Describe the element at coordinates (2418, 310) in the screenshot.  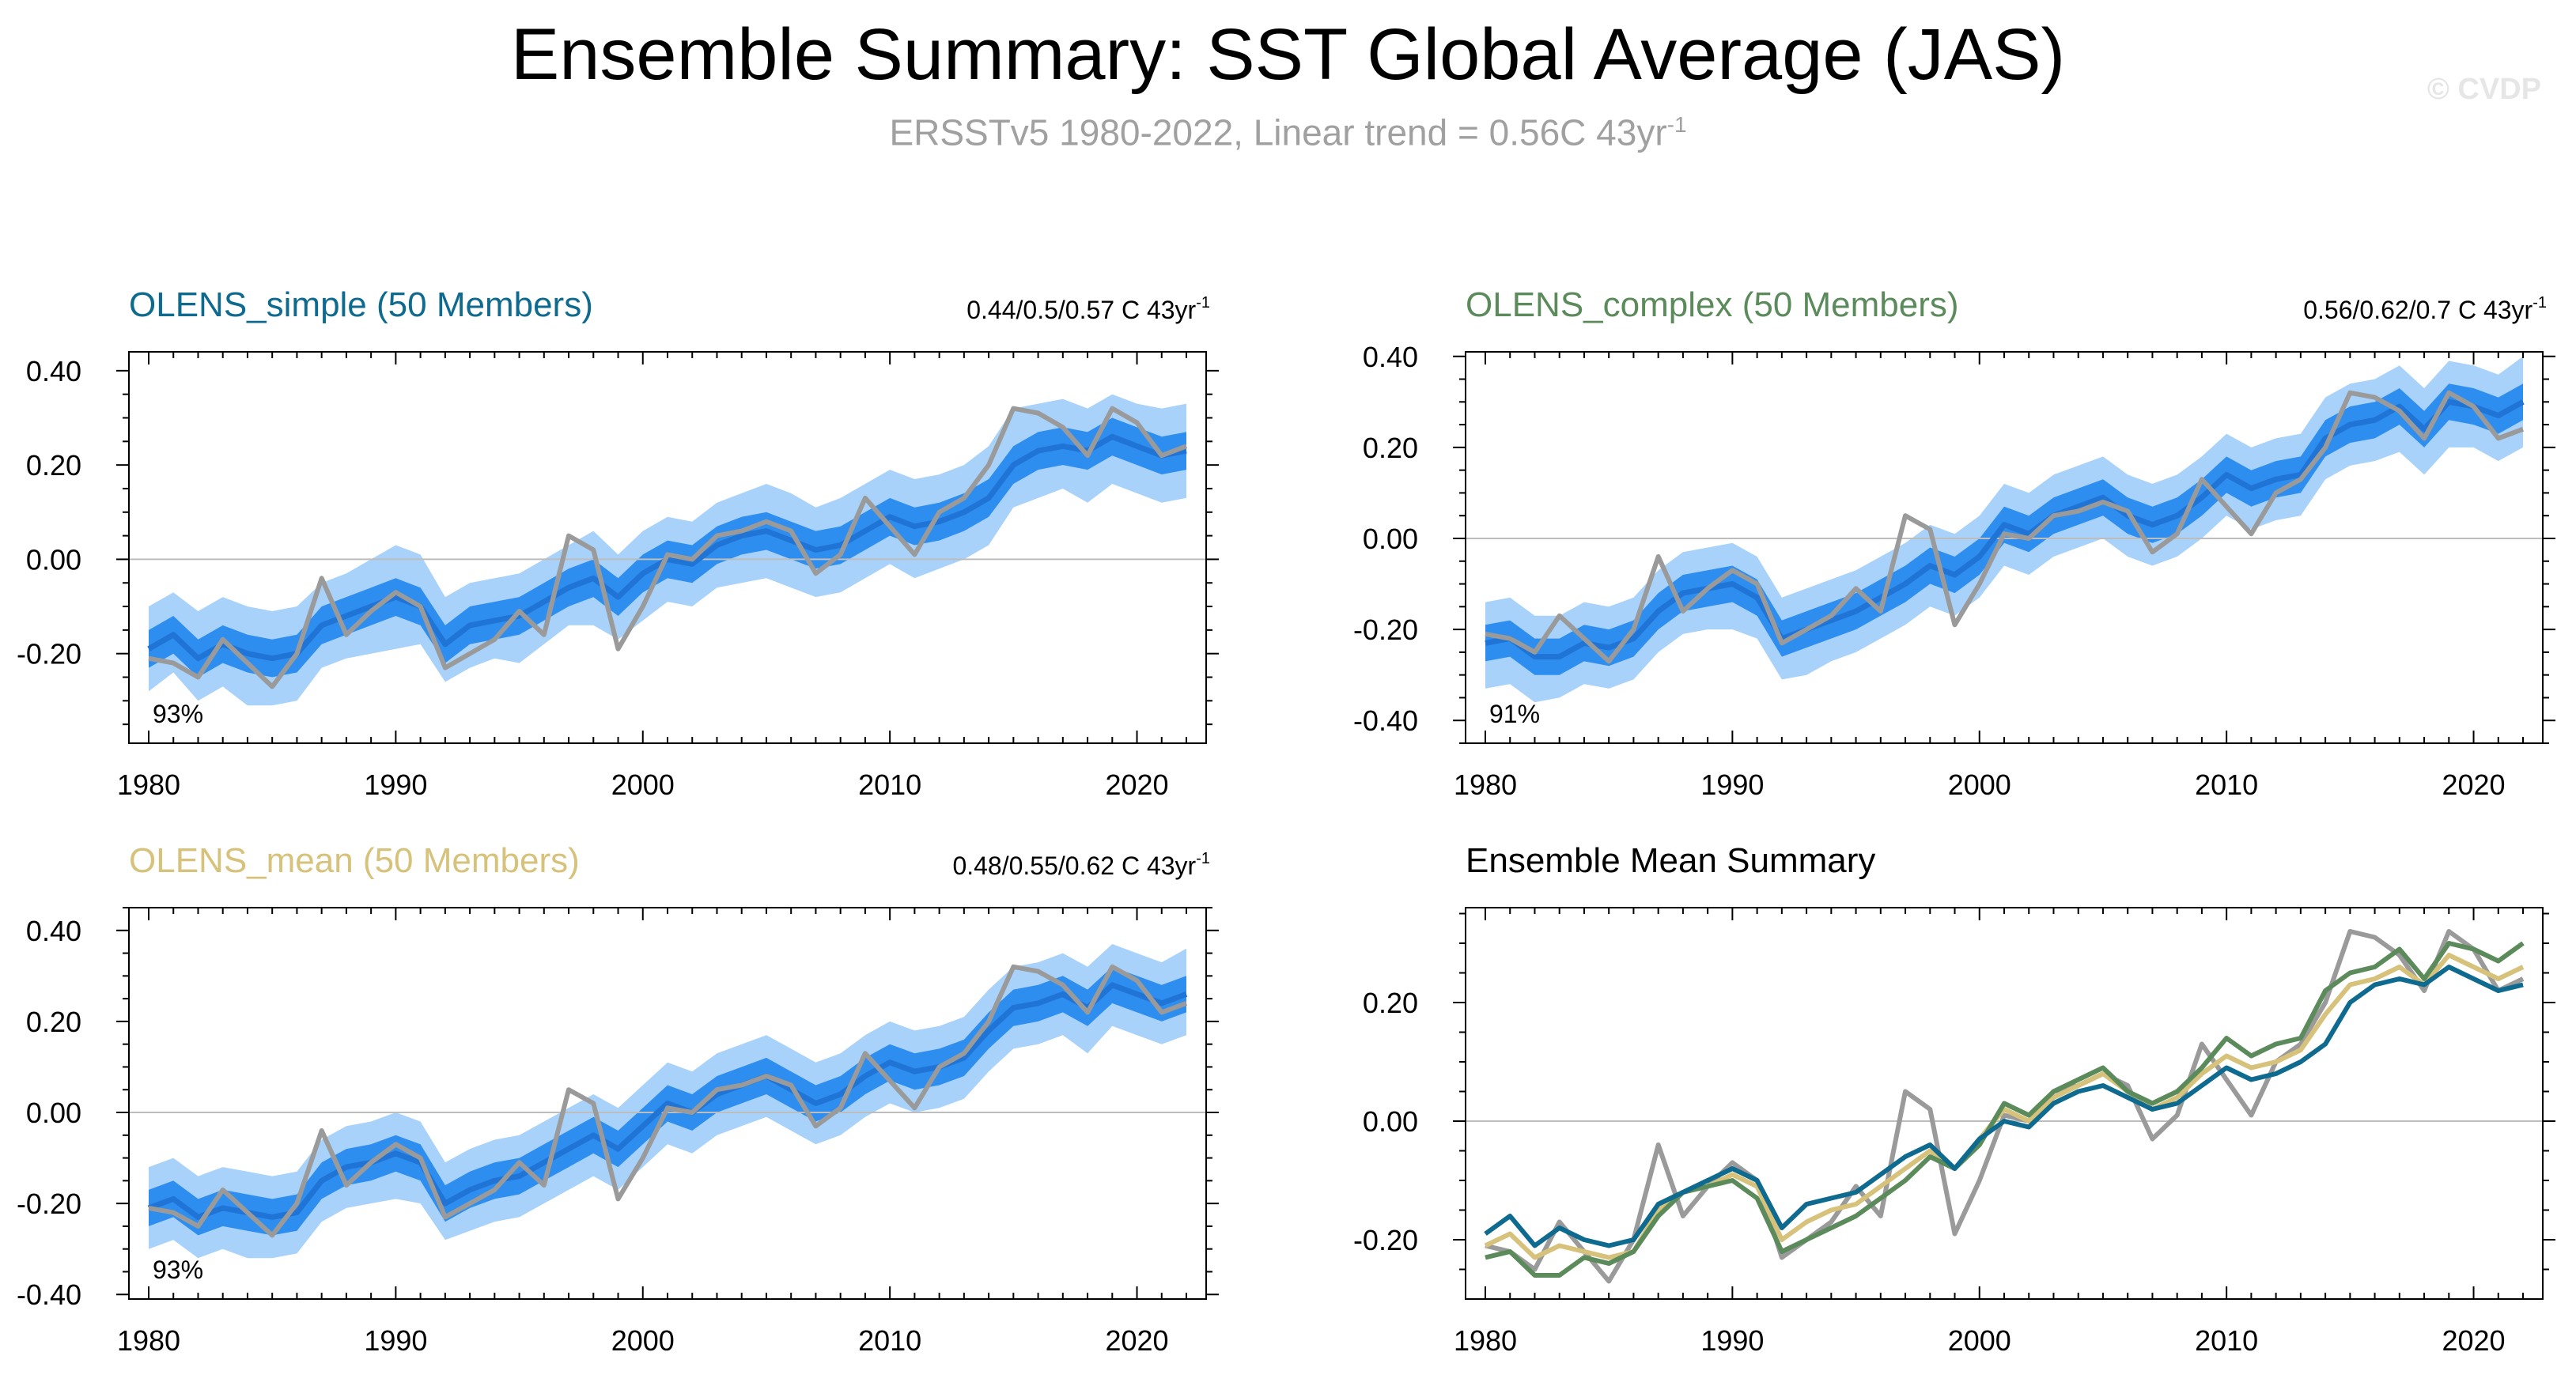
I see `trend-label-text: 0.56/0.62/0.7 C 43yr` at that location.